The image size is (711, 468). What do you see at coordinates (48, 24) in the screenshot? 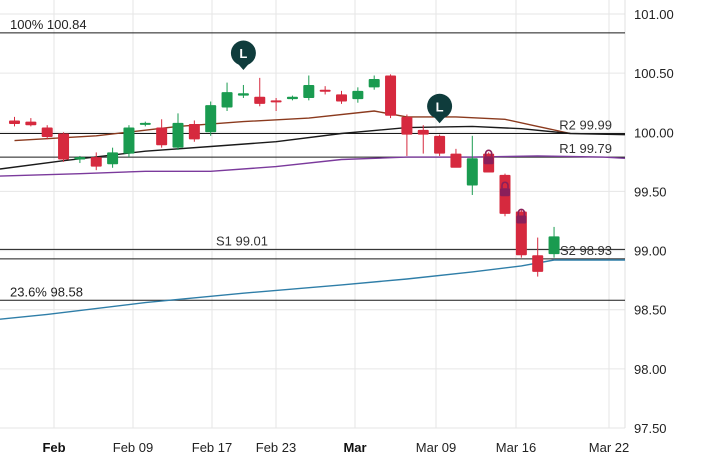
I see `level-label: 100% 100.84` at bounding box center [48, 24].